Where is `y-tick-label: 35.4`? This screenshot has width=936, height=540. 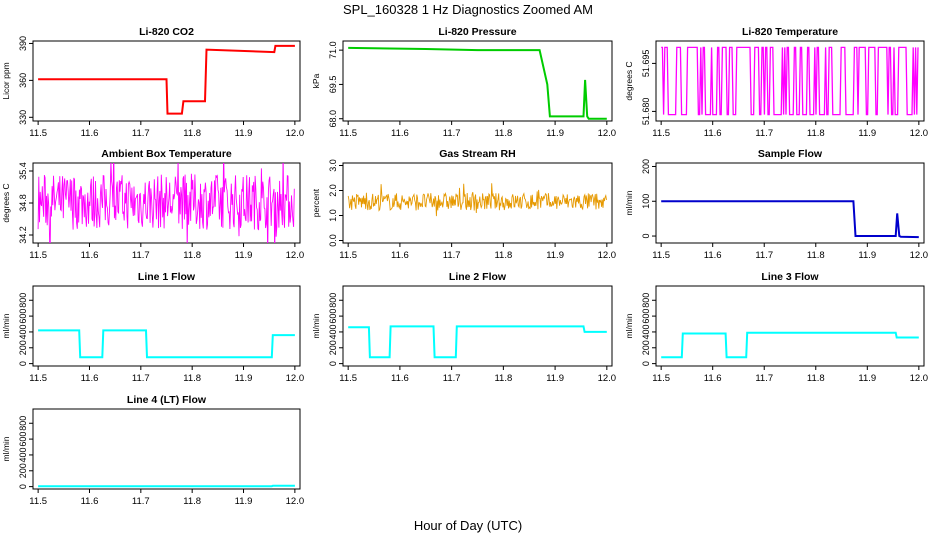 y-tick-label: 35.4 is located at coordinates (23, 171).